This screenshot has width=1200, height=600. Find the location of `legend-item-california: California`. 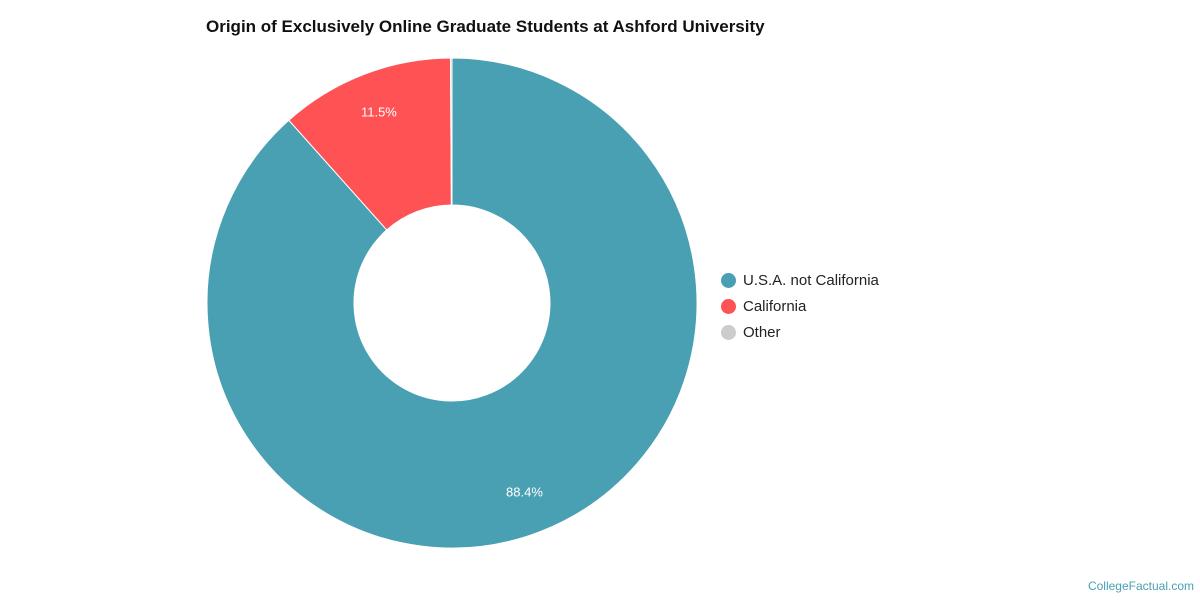

legend-item-california: California is located at coordinates (800, 306).